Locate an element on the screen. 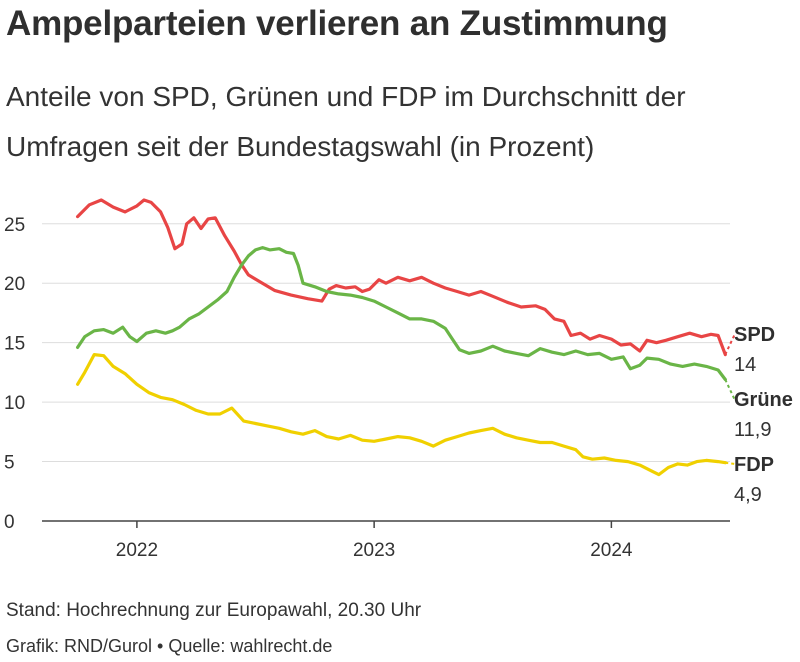  series-label-fdp: FDP is located at coordinates (754, 465).